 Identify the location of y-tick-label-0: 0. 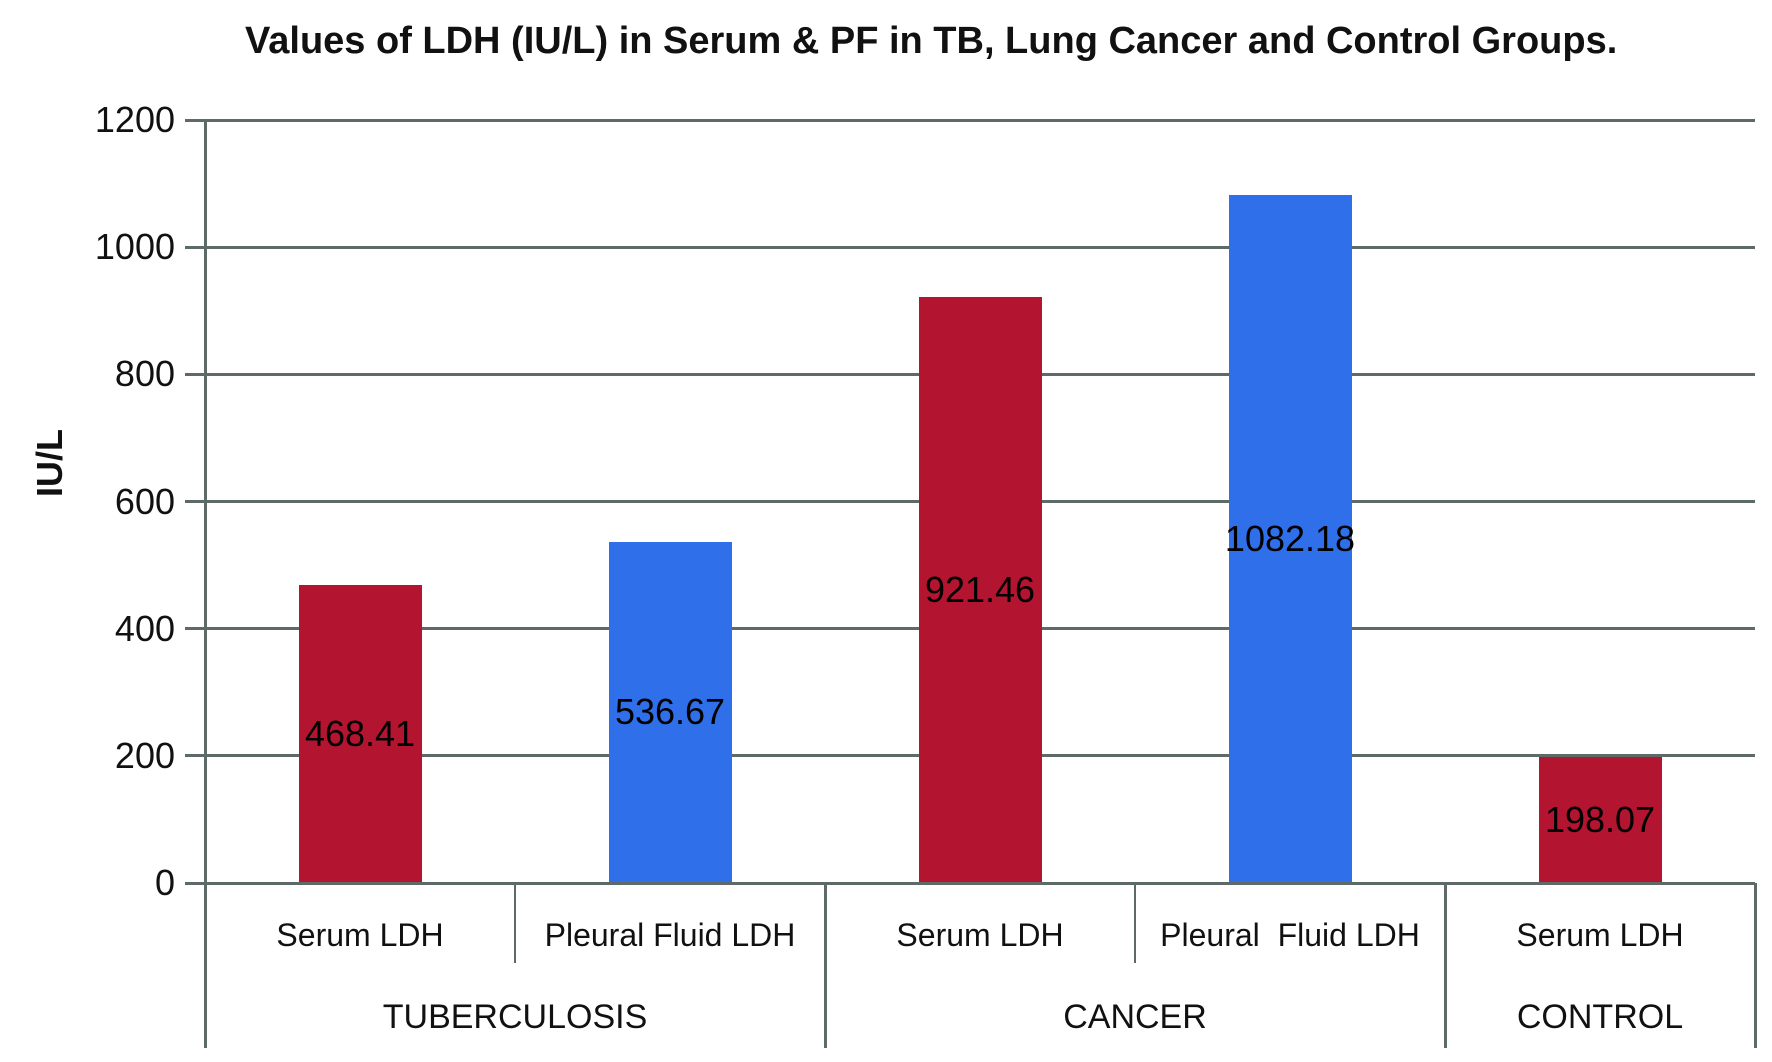
(164, 882).